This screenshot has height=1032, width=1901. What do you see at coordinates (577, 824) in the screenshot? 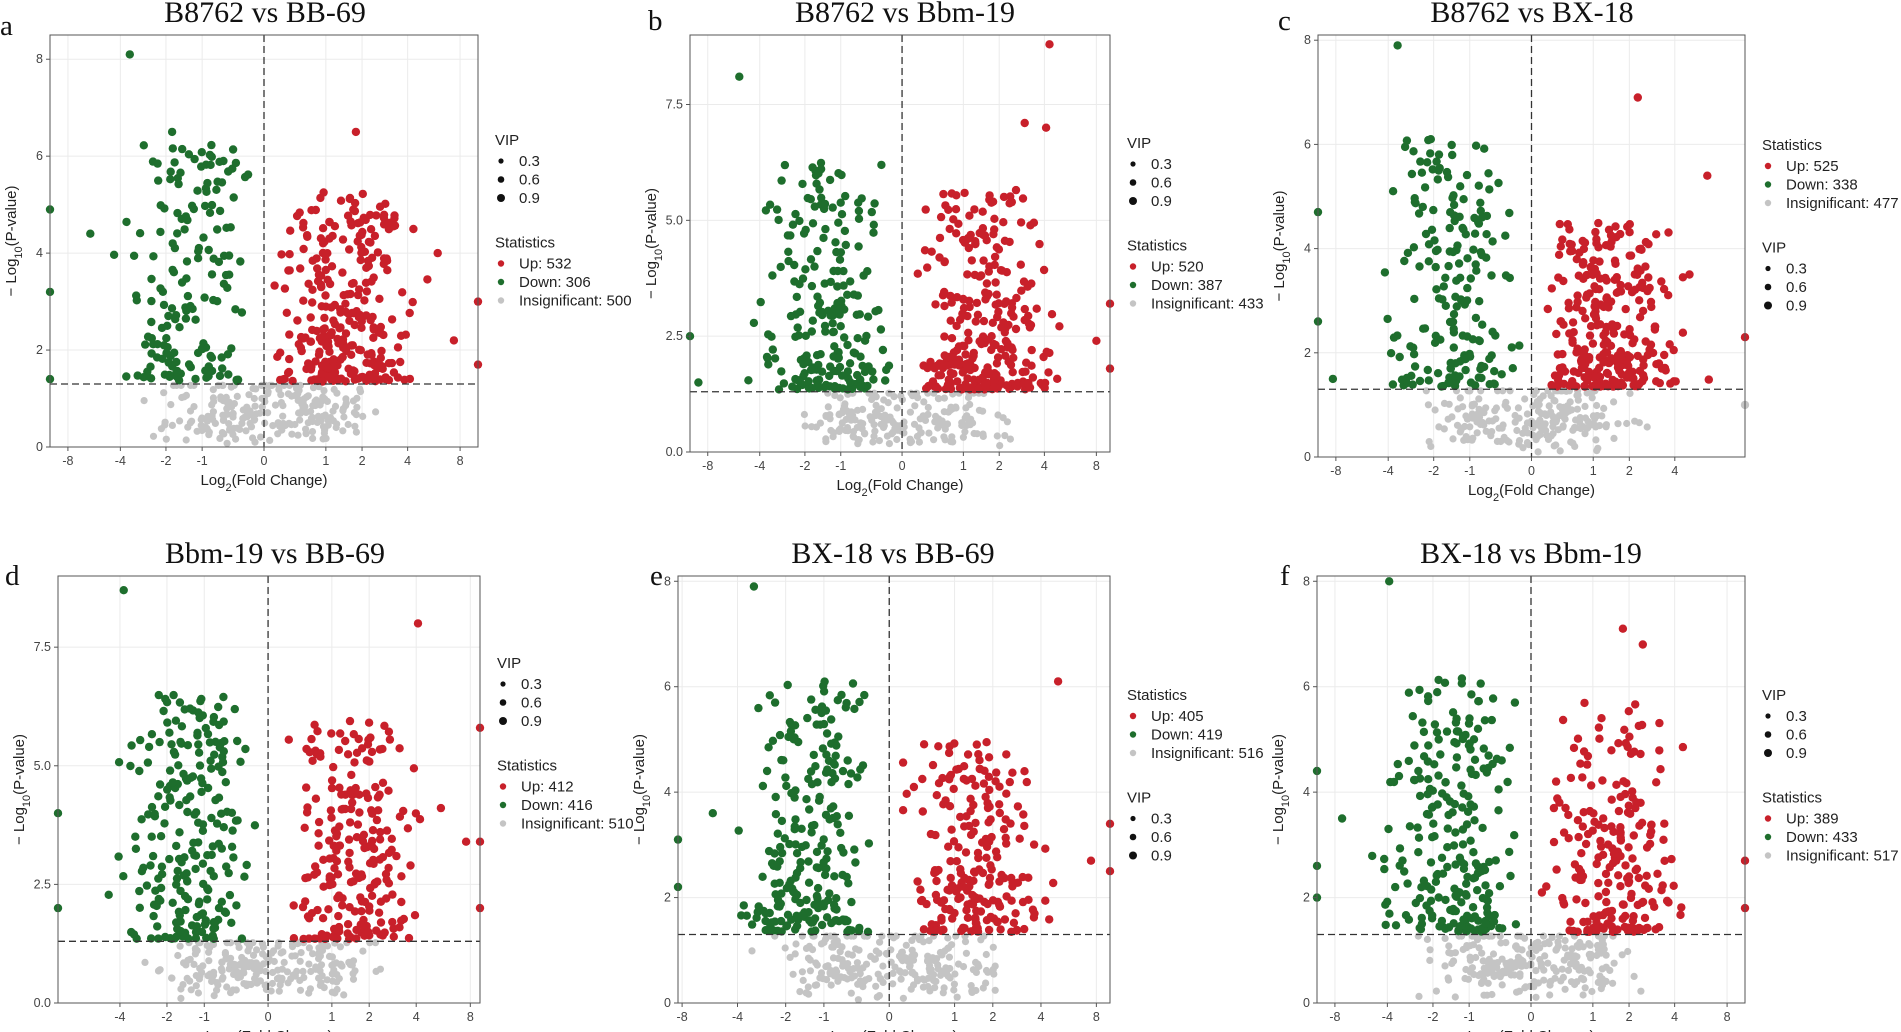
I see `legend-insignificant-item: Insignificant: 510` at bounding box center [577, 824].